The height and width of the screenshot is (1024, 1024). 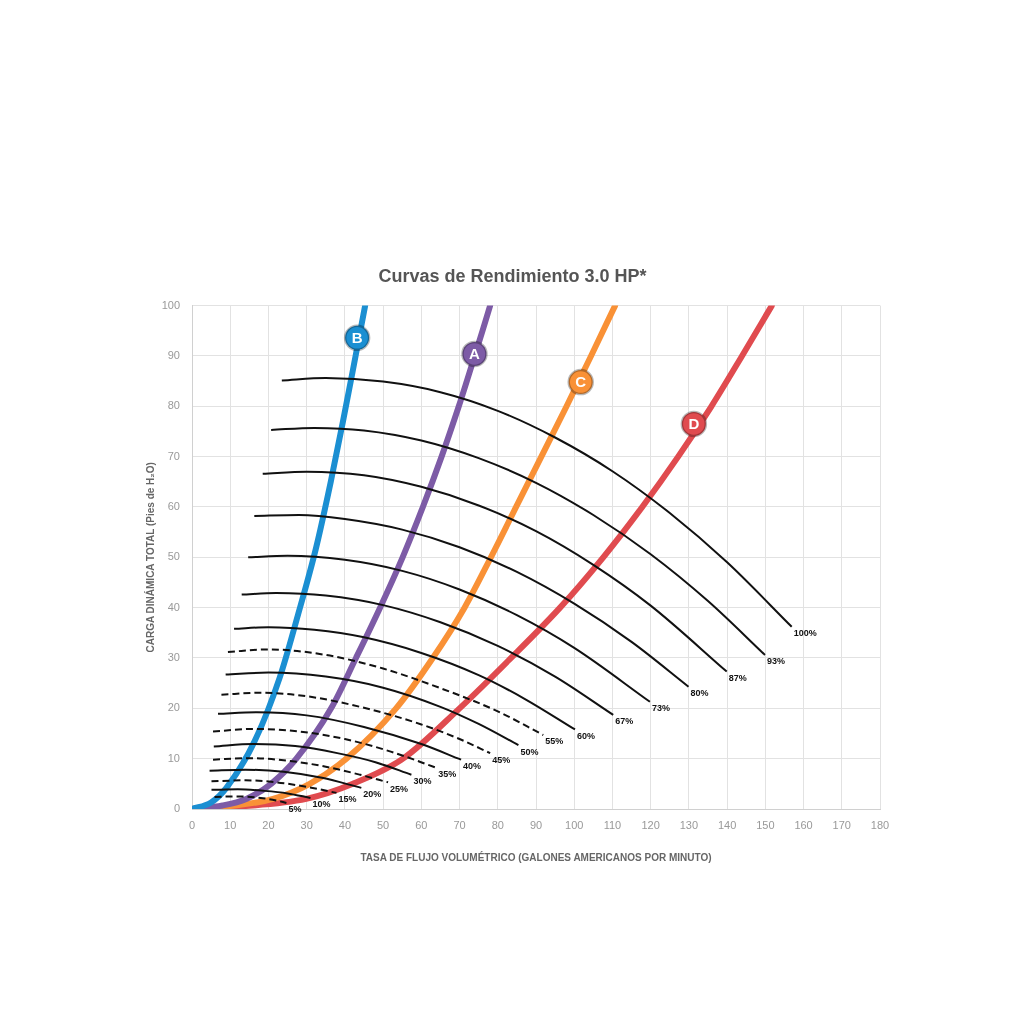 I want to click on y-tick-label: 40, so click(x=173, y=606).